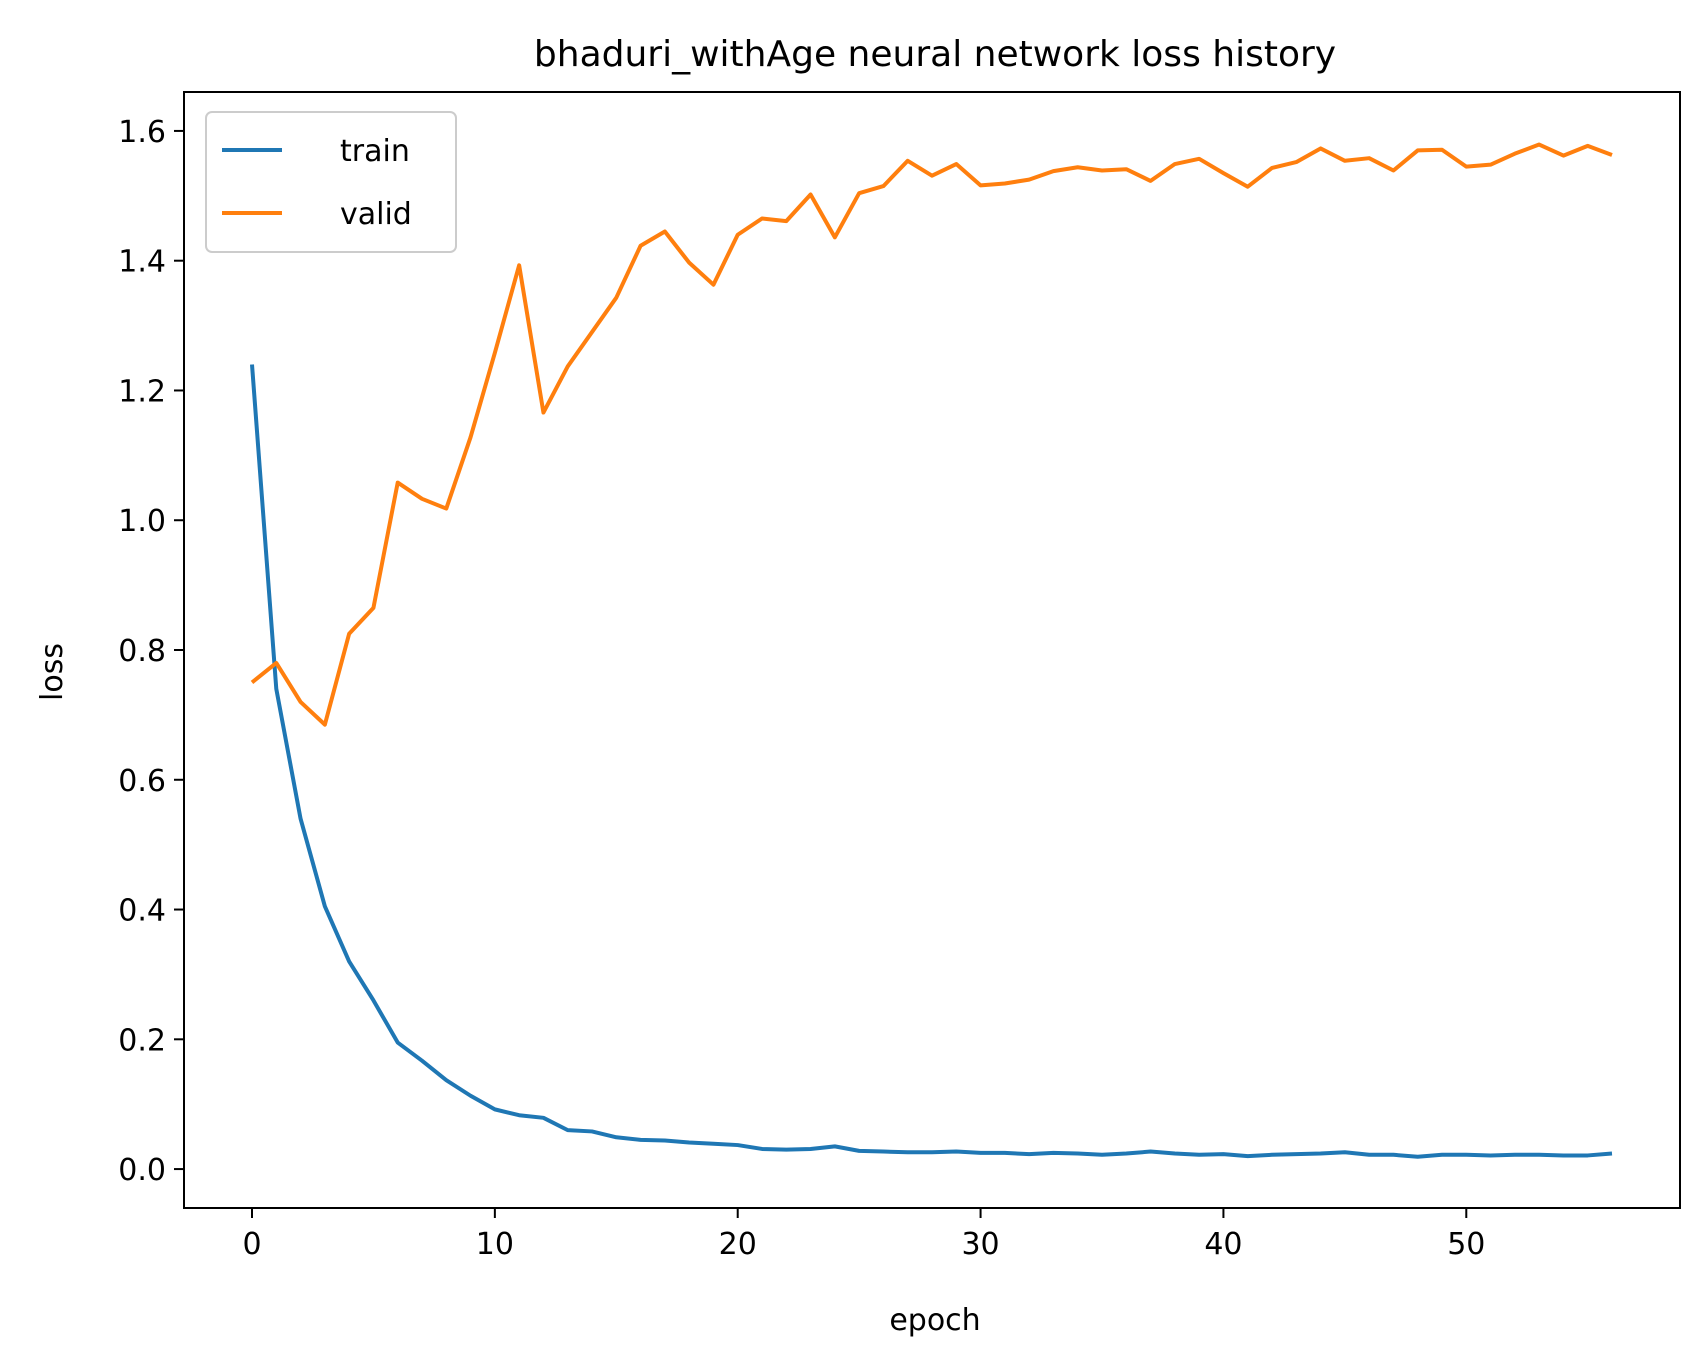 This screenshot has height=1361, width=1702. What do you see at coordinates (142, 781) in the screenshot?
I see `y-tick-label: 0.6` at bounding box center [142, 781].